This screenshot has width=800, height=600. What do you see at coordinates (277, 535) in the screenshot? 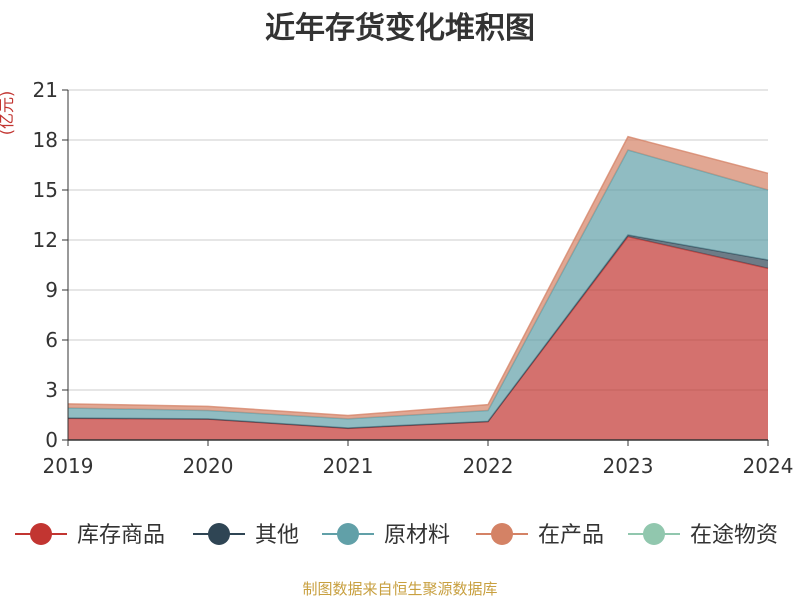
I see `legend-label: 其他` at bounding box center [277, 535].